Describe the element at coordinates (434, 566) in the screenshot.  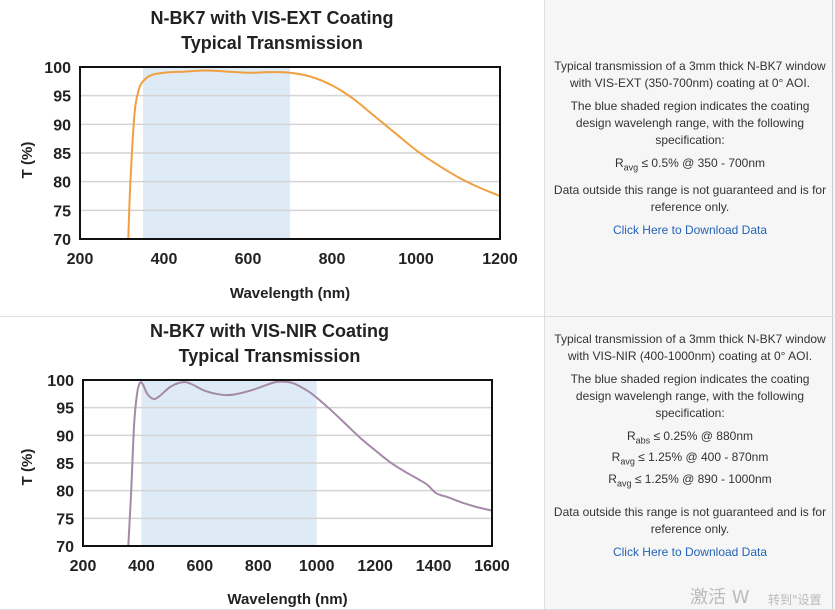
I see `x-tick-label: 1400` at that location.